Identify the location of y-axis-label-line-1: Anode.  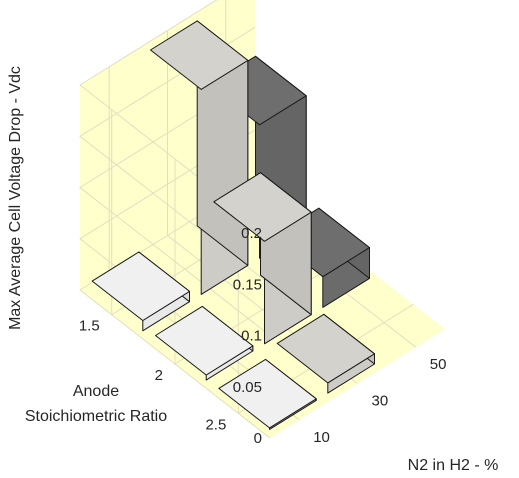
(96, 391).